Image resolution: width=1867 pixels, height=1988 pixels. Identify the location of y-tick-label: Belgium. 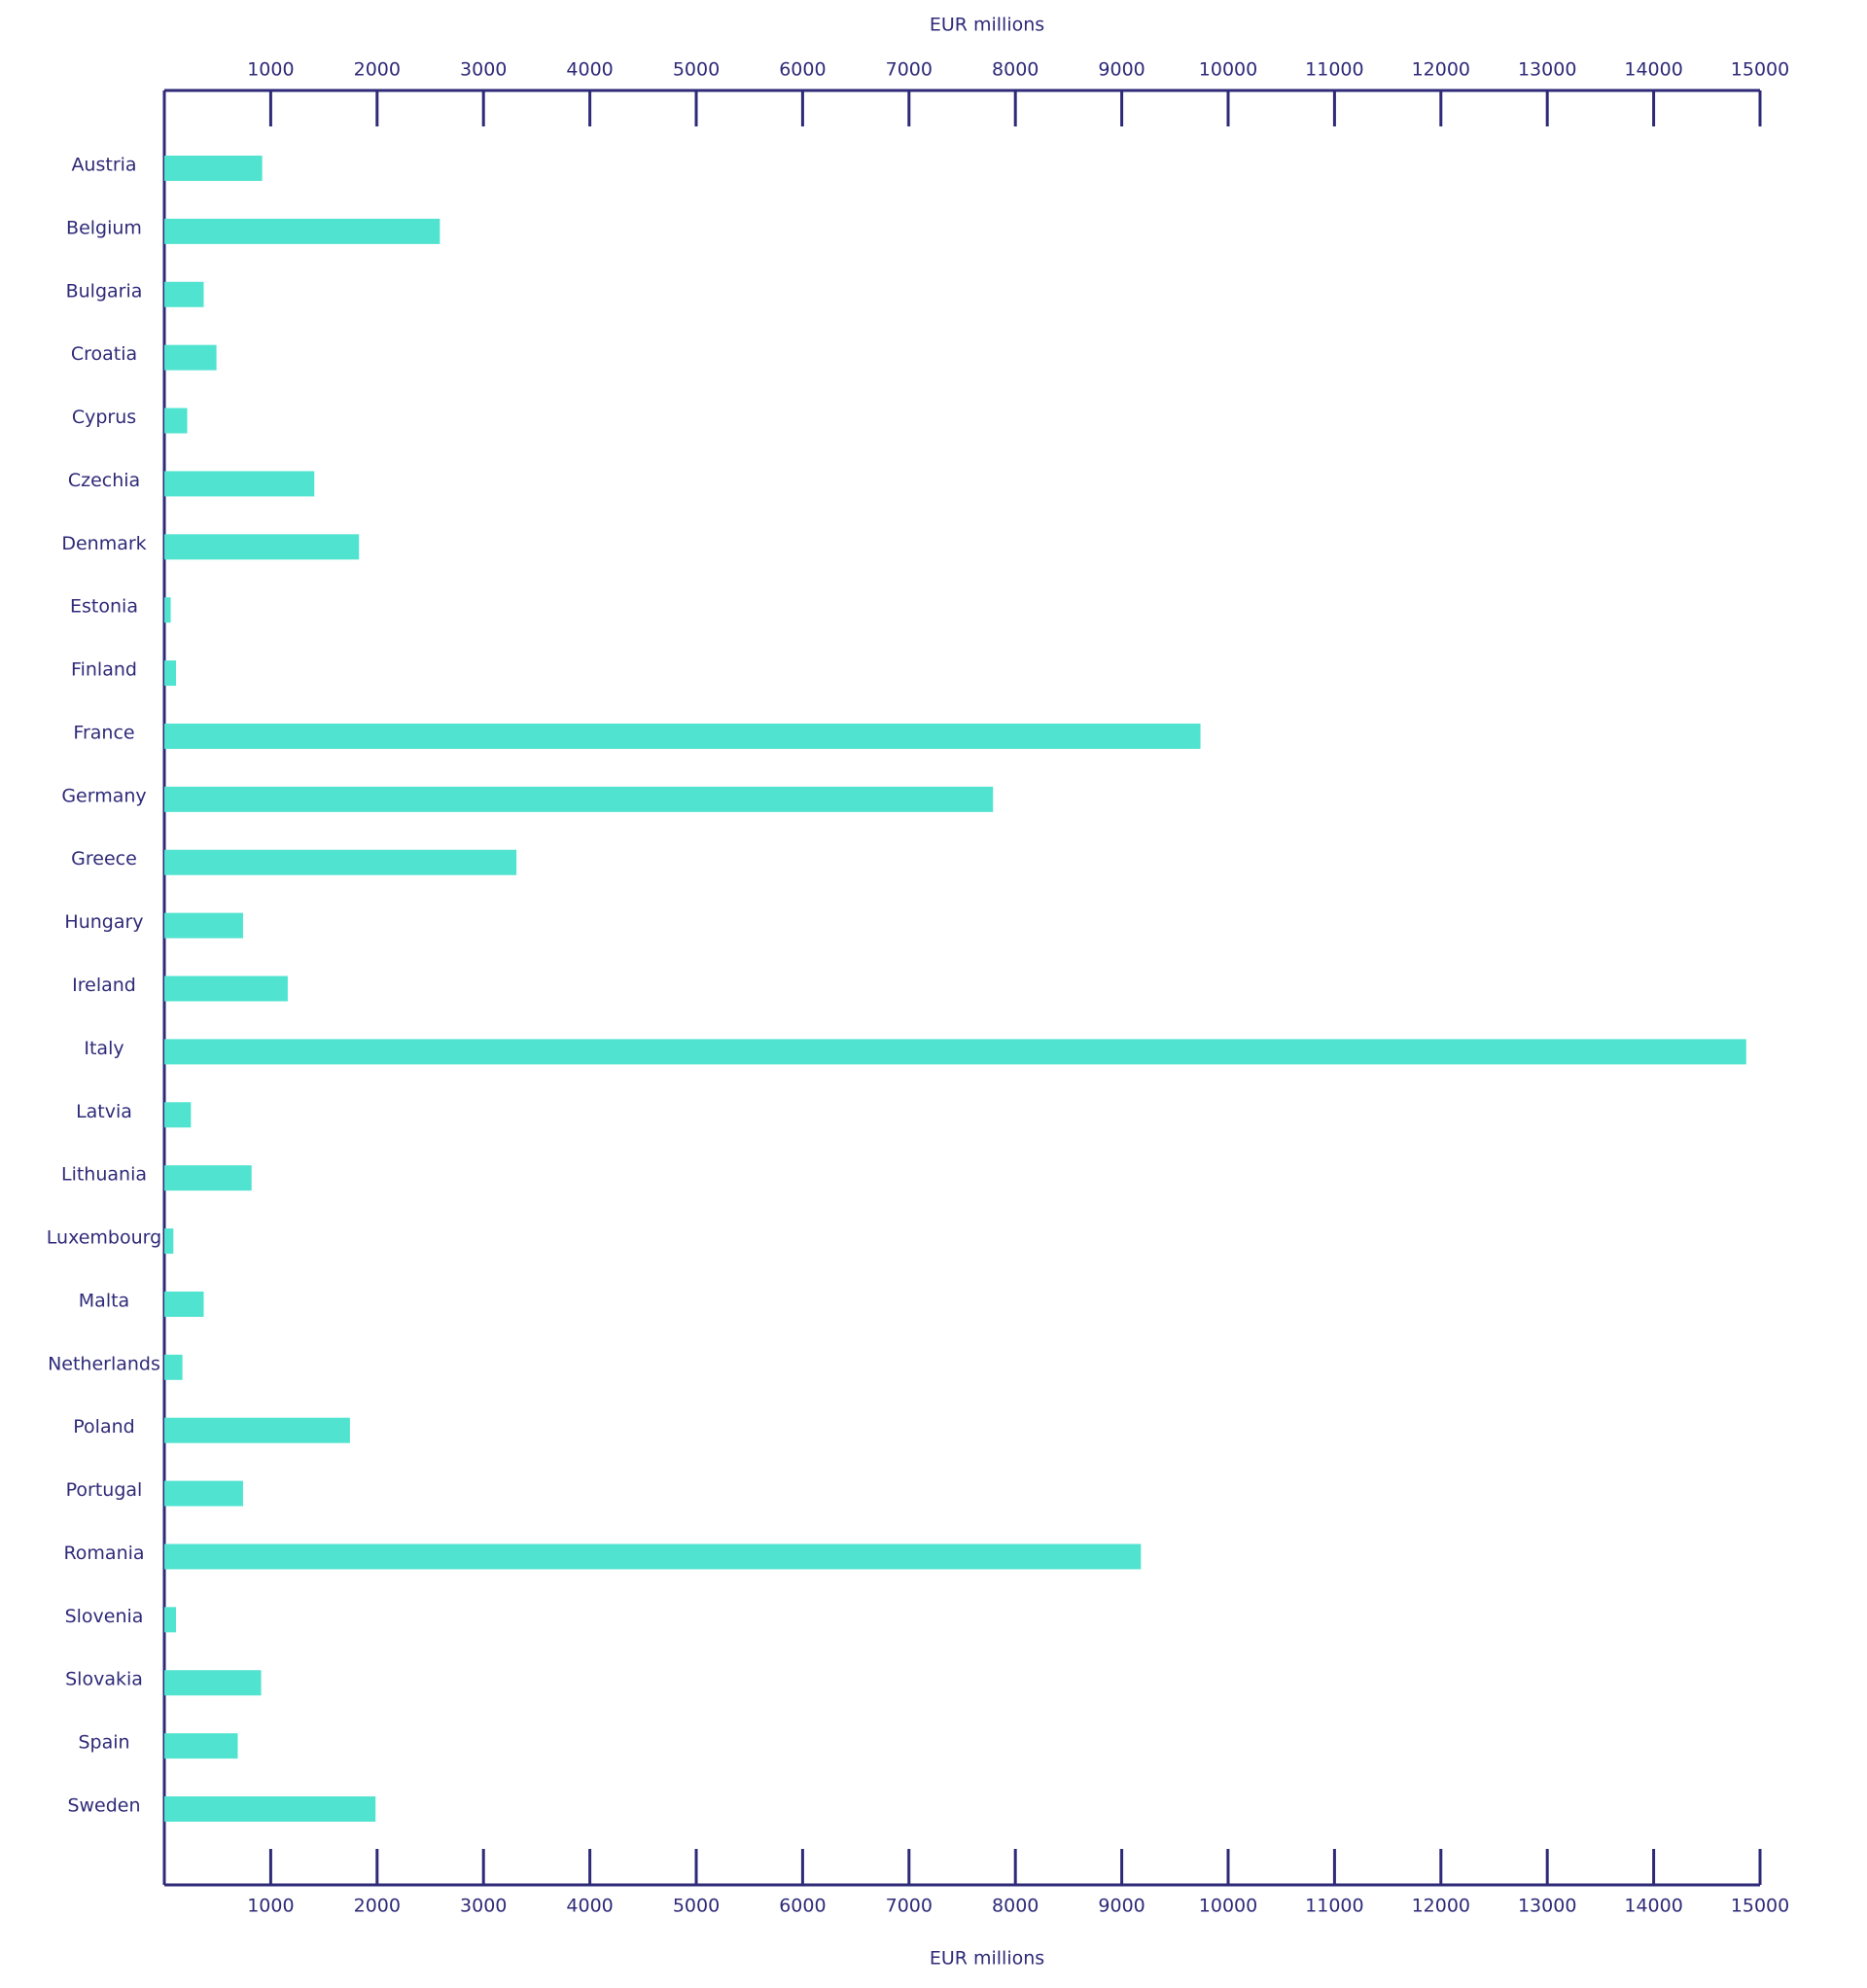
(104, 227).